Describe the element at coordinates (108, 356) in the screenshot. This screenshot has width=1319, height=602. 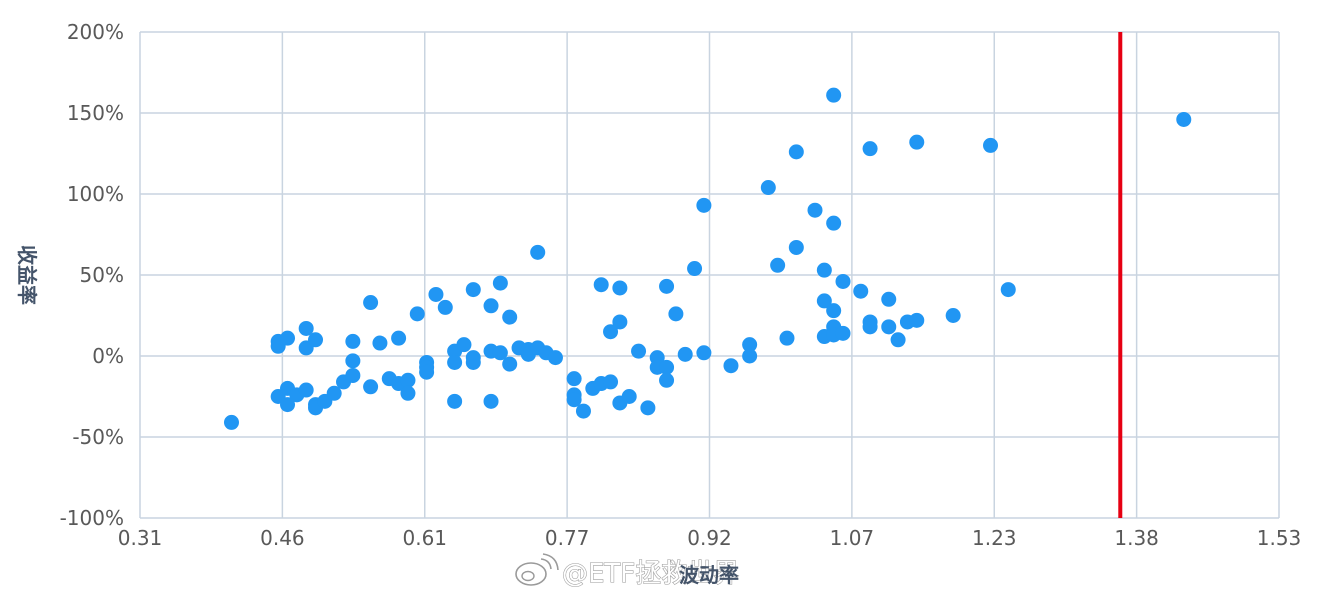
I see `y-tick-label: 0%` at that location.